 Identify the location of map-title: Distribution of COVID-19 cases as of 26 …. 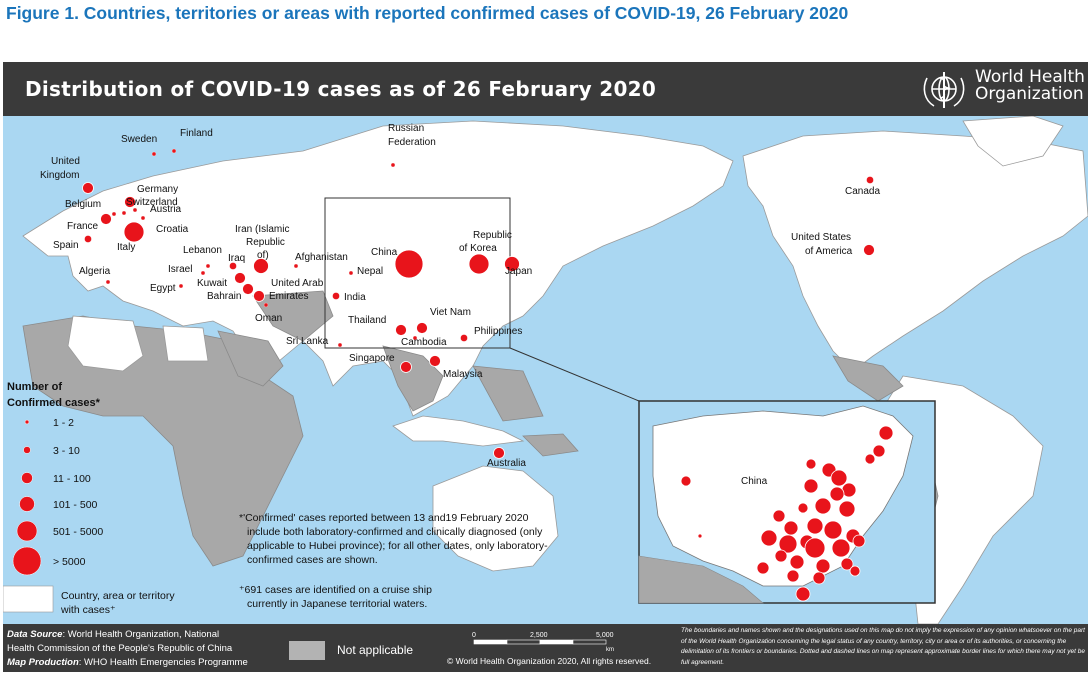
(341, 89).